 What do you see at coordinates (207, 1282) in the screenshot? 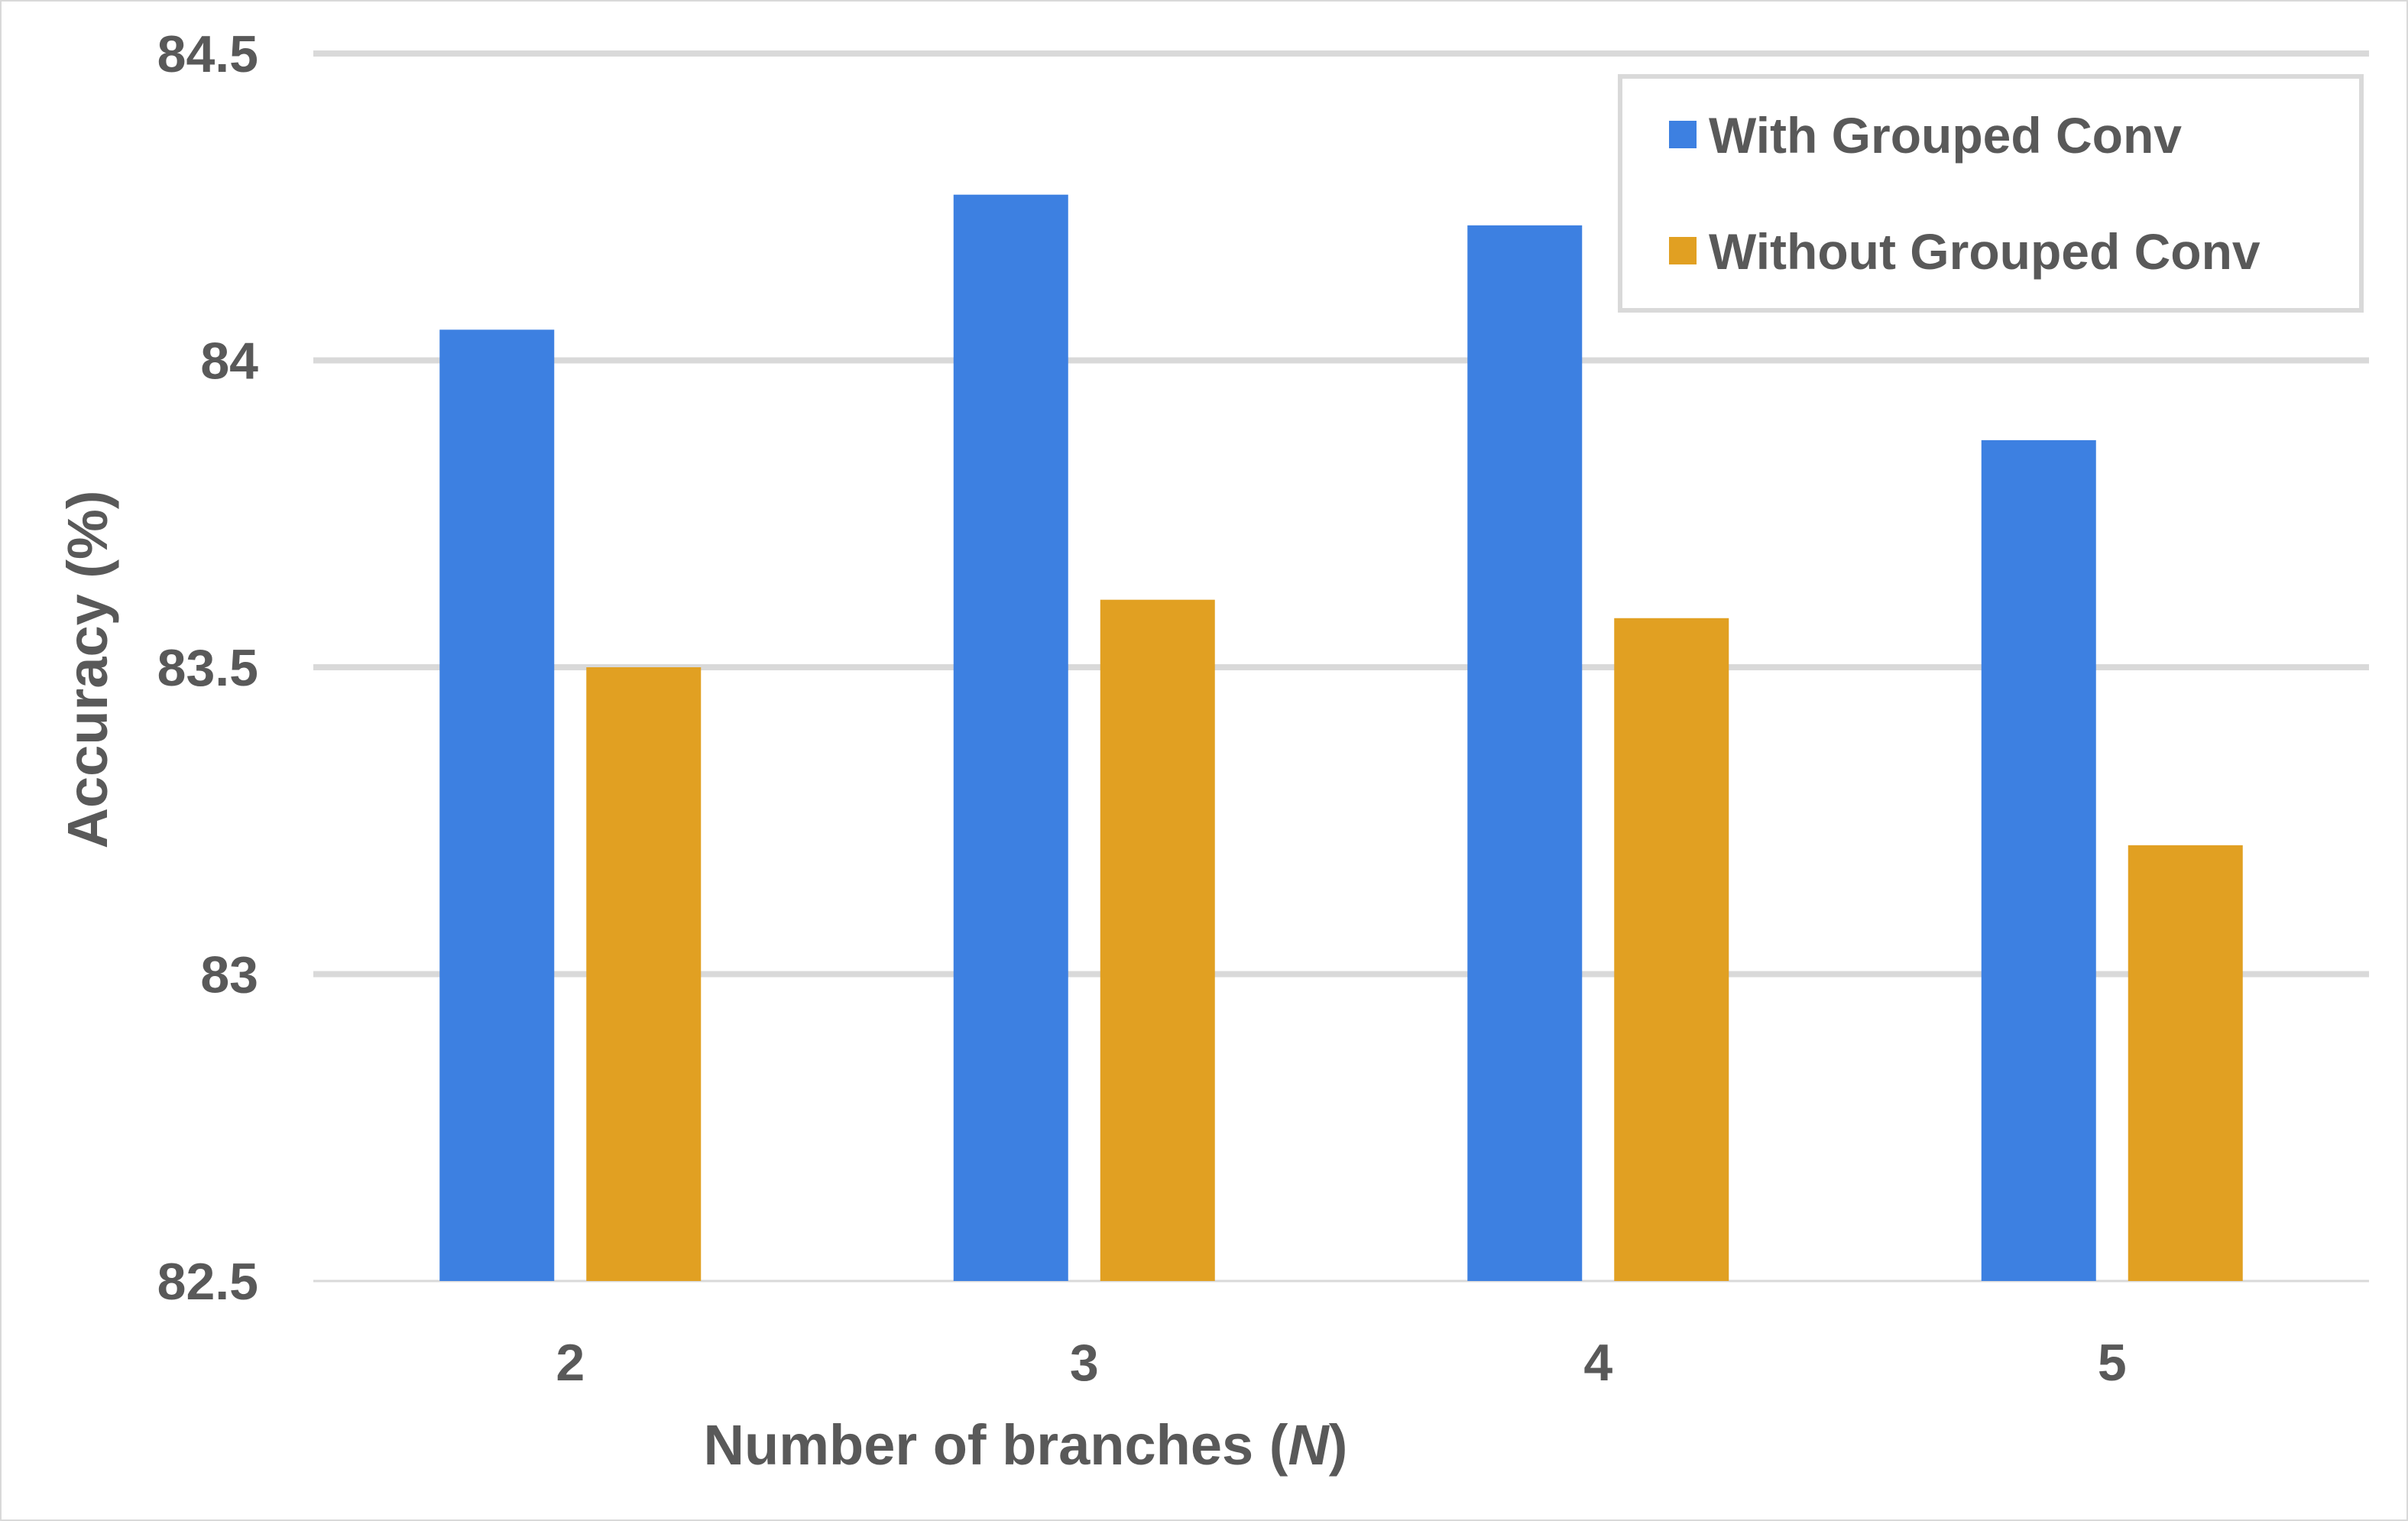
I see `y-tick-label-82.5: 82.5` at bounding box center [207, 1282].